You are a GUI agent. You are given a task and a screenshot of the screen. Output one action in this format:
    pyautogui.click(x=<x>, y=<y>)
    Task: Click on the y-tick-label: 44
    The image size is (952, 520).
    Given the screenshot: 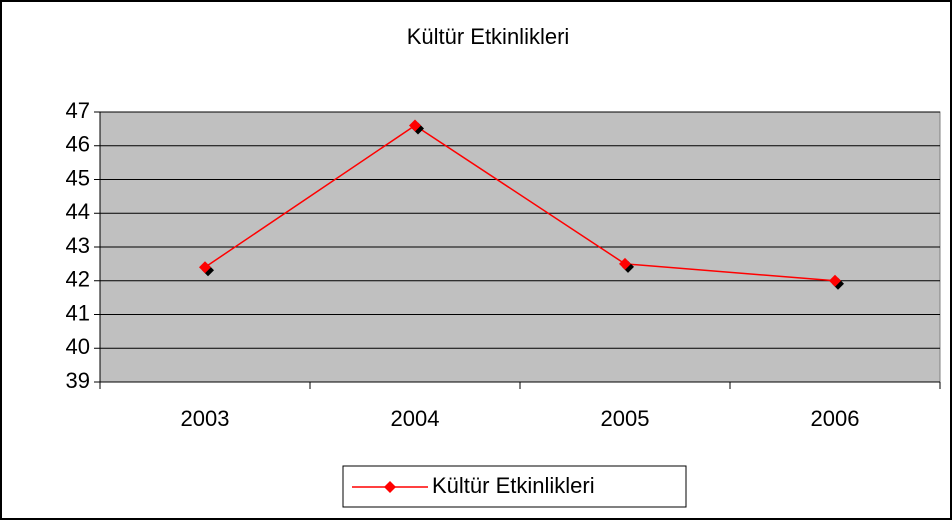 What is the action you would take?
    pyautogui.click(x=78, y=211)
    